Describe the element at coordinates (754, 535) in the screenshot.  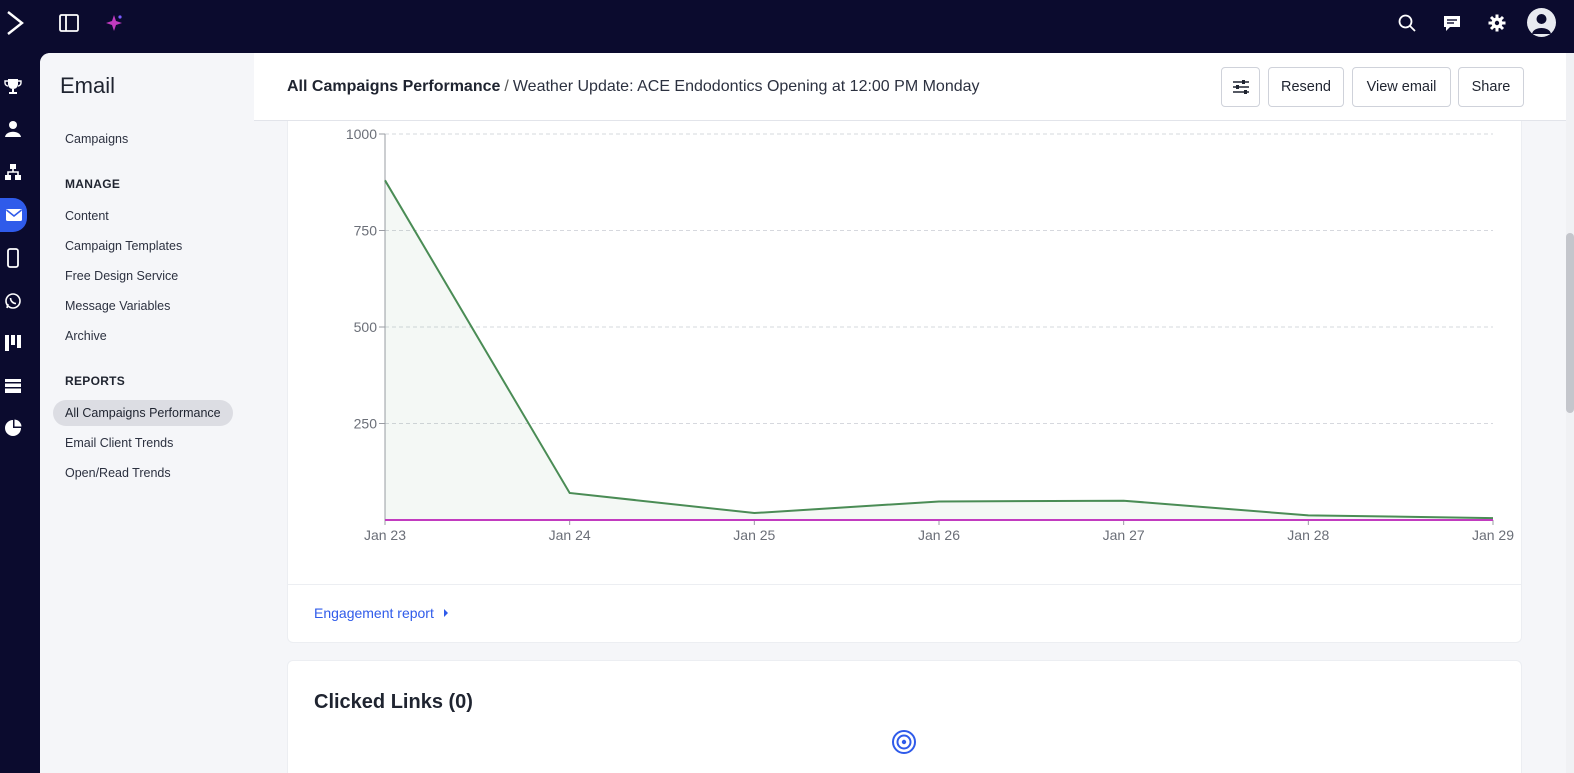
I see `x-tick-label: Jan 25` at that location.